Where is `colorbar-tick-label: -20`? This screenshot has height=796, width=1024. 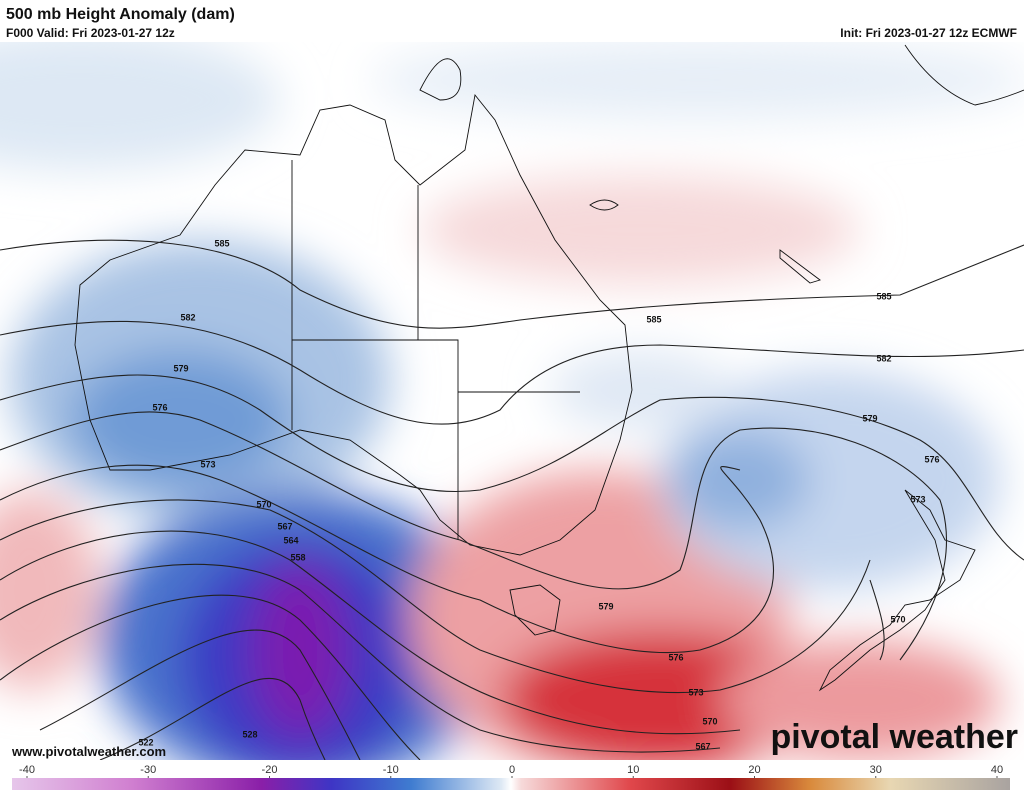
colorbar-tick-label: -20 is located at coordinates (270, 770).